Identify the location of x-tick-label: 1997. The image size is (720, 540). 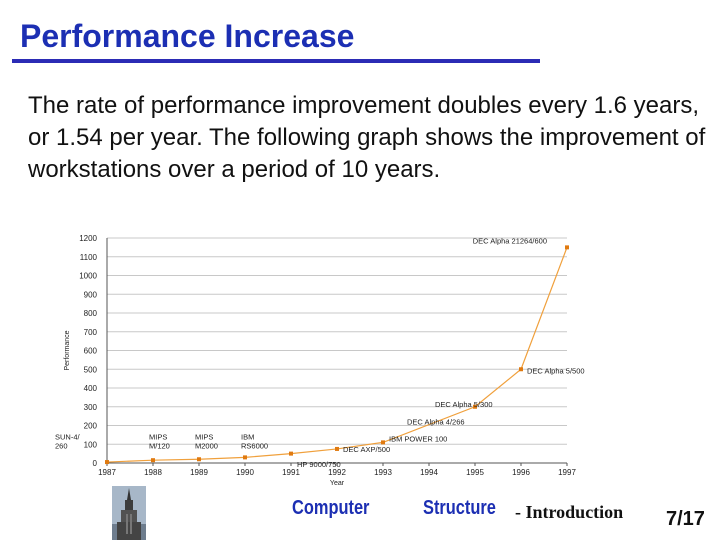
(567, 472).